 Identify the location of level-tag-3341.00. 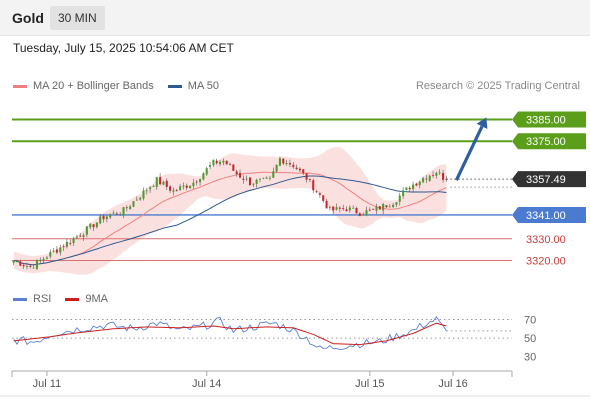
(549, 214).